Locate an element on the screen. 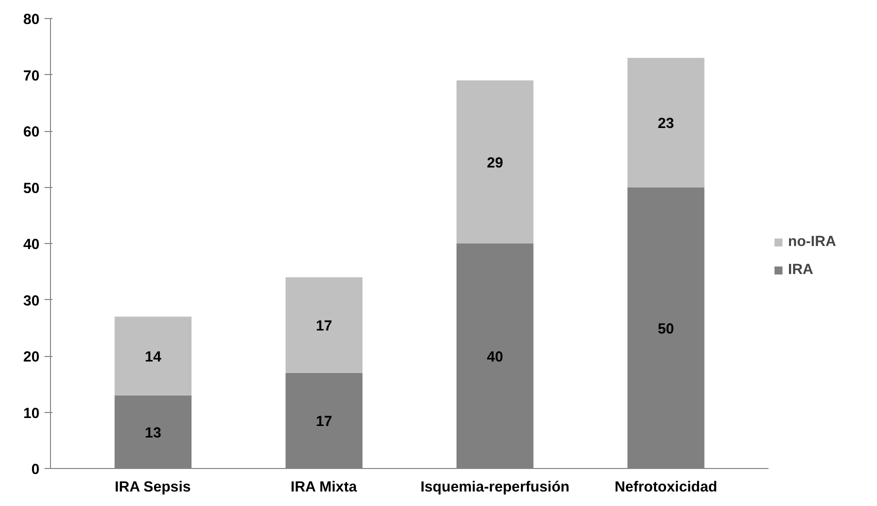 This screenshot has height=506, width=877. y-tick-label: 40 is located at coordinates (31, 245).